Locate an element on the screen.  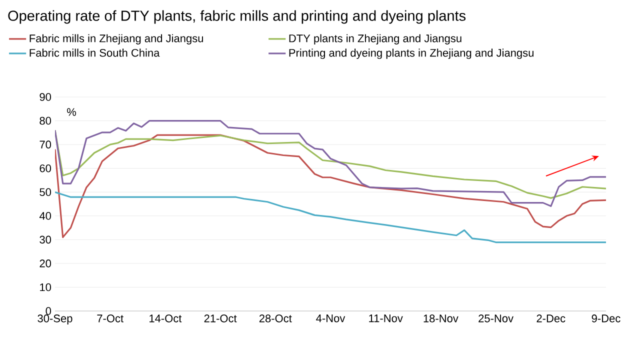
y-tick-label: 0 is located at coordinates (49, 311).